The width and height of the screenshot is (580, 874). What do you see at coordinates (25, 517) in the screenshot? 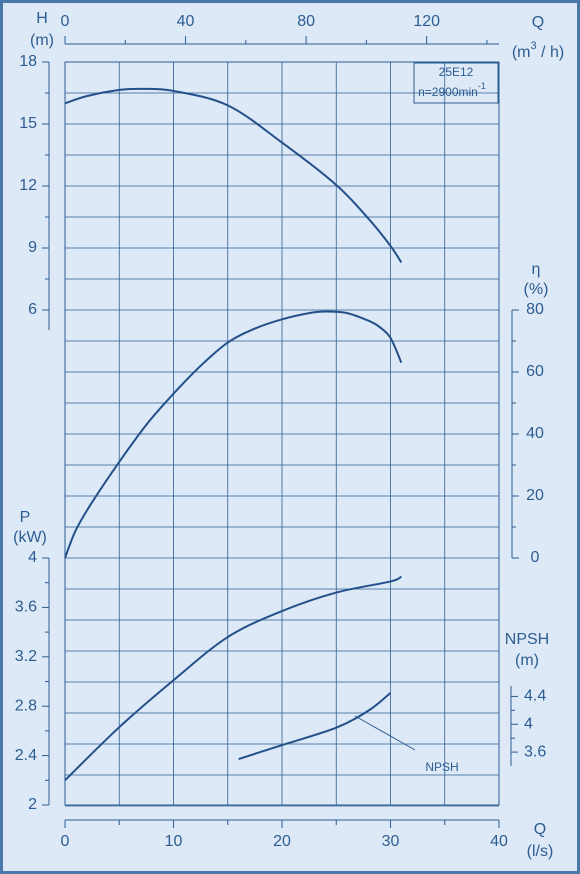
I see `p-axis-label: P` at bounding box center [25, 517].